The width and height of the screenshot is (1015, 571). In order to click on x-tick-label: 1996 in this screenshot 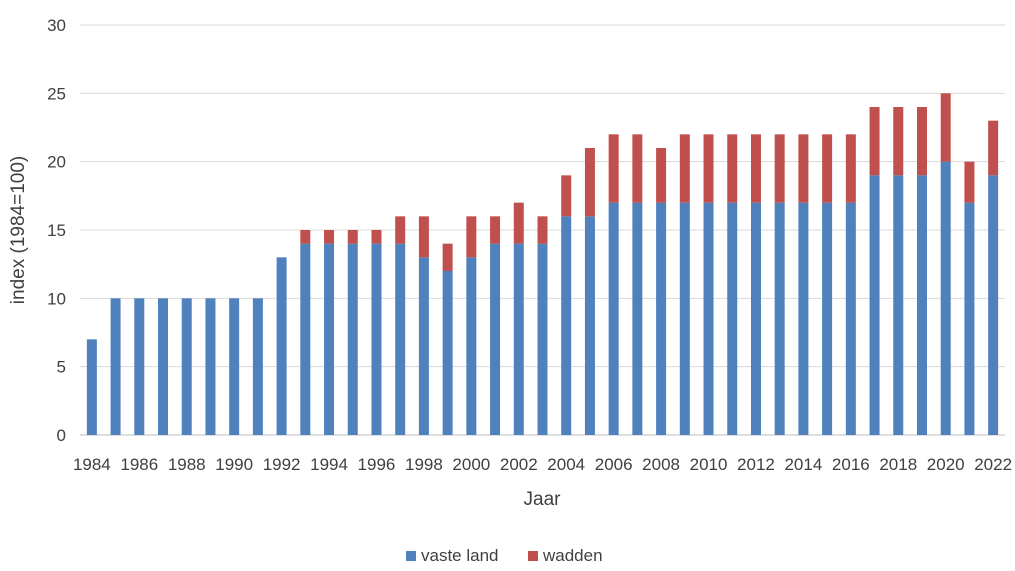, I will do `click(377, 464)`.